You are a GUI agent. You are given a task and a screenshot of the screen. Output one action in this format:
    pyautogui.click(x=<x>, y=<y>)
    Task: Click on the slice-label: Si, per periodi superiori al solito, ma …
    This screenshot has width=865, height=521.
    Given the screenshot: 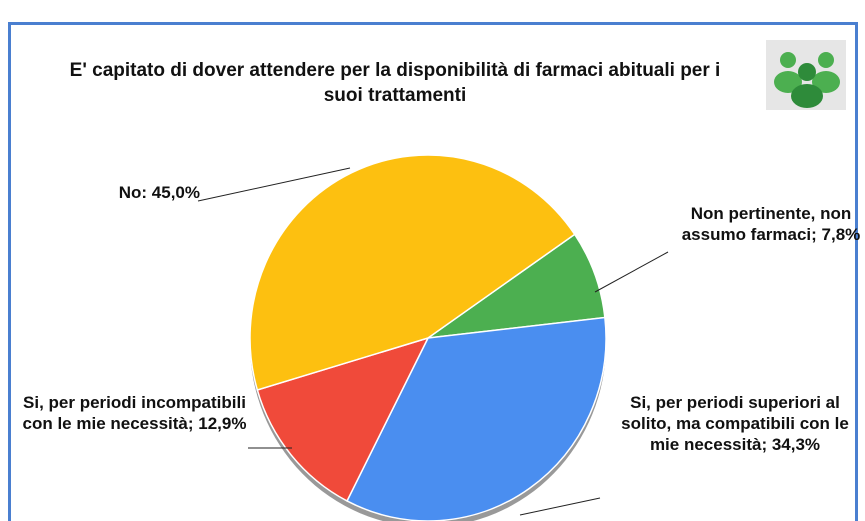 What is the action you would take?
    pyautogui.click(x=735, y=423)
    